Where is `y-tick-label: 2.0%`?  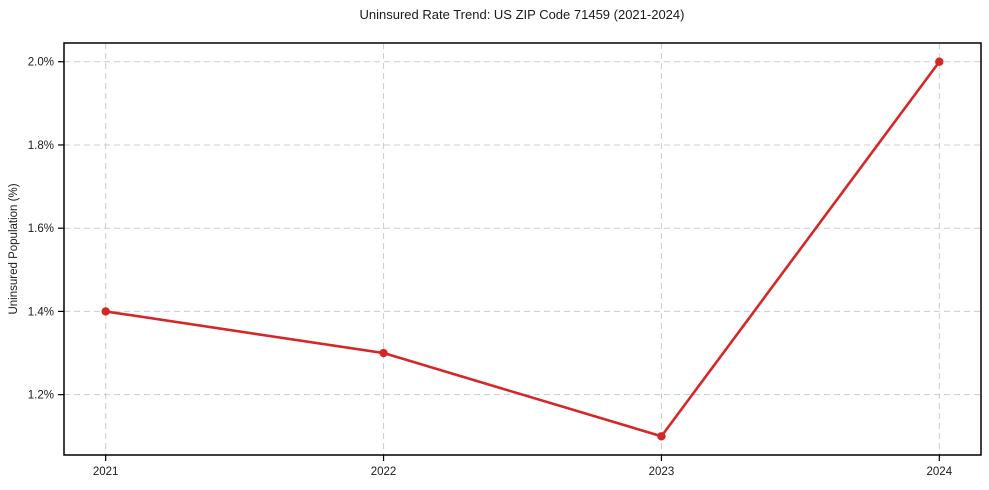 y-tick-label: 2.0% is located at coordinates (41, 63).